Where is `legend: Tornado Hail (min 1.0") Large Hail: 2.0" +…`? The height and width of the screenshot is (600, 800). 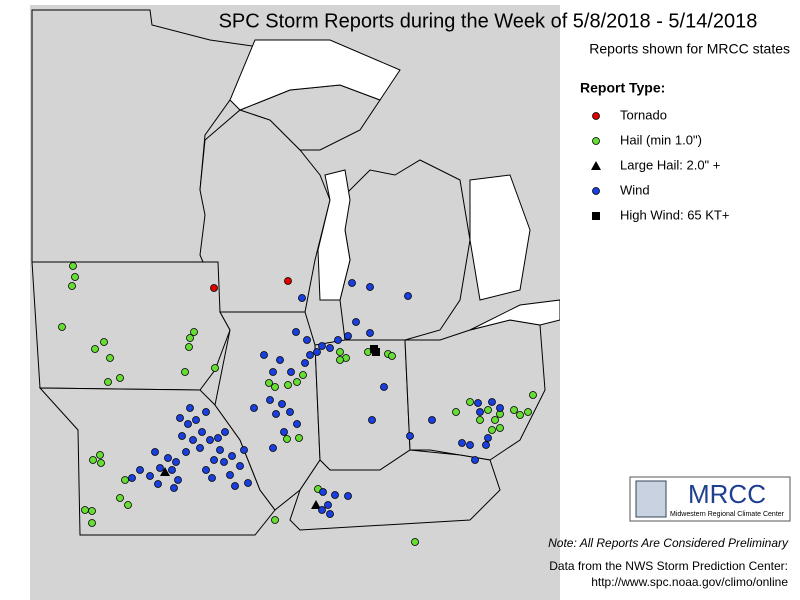
legend: Tornado Hail (min 1.0") Large Hail: 2.0" +… is located at coordinates (660, 164).